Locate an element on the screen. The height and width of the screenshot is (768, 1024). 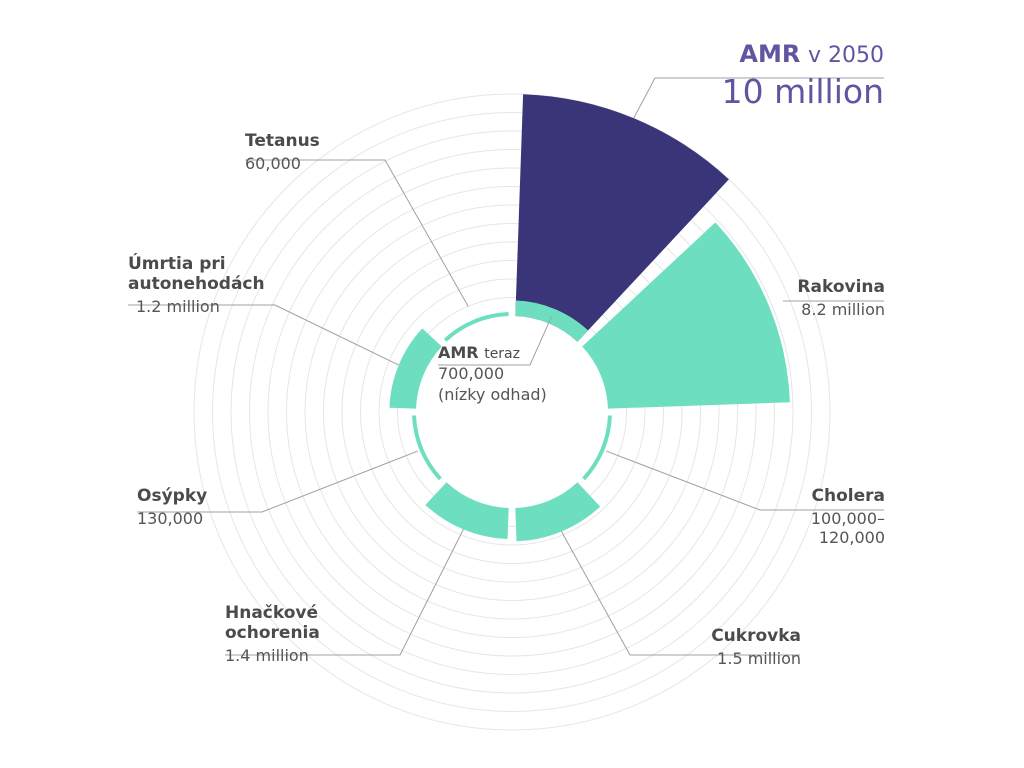
diarrhoea-label: Hnačkové ochorenia 1.4 million is located at coordinates (272, 634).